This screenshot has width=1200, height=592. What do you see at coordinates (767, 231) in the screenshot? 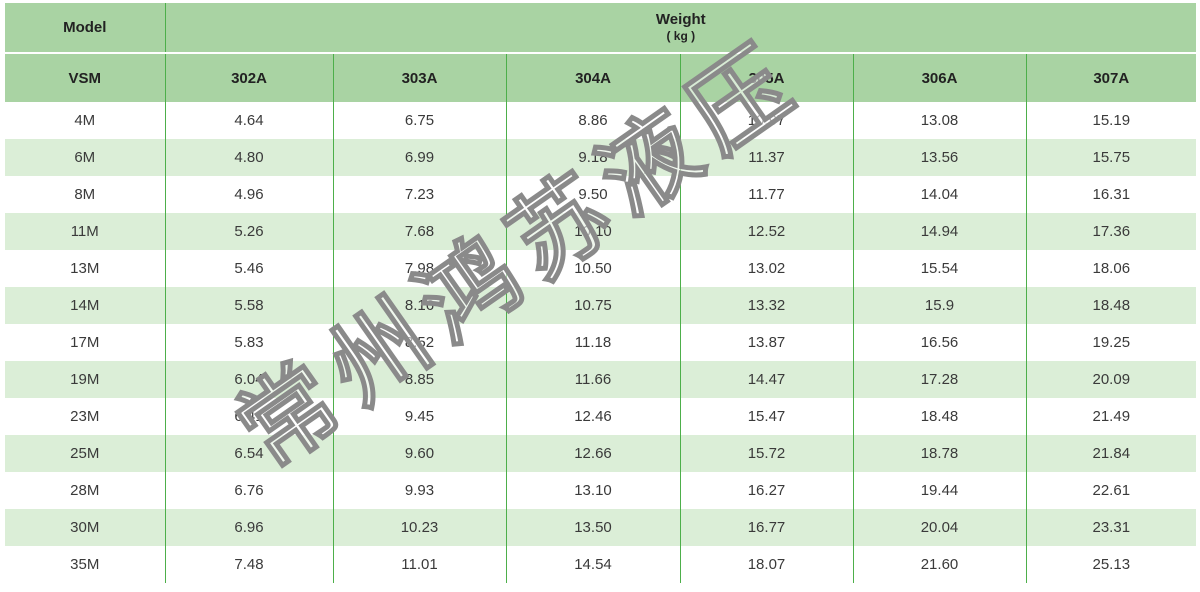
I see `weight-cell: 12.52` at bounding box center [767, 231].